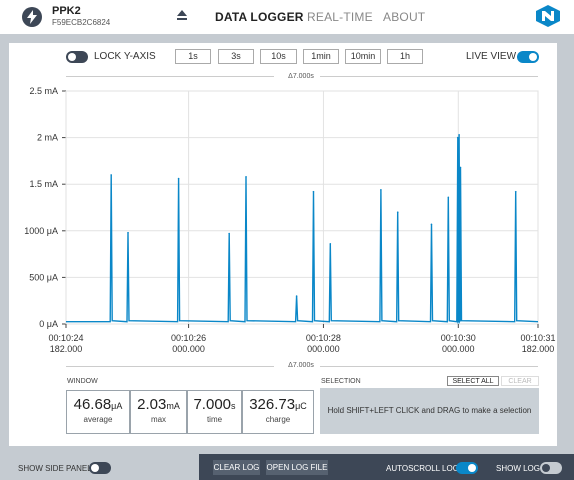 This screenshot has height=480, width=574. What do you see at coordinates (236, 56) in the screenshot?
I see `window-3s-button: 3s` at bounding box center [236, 56].